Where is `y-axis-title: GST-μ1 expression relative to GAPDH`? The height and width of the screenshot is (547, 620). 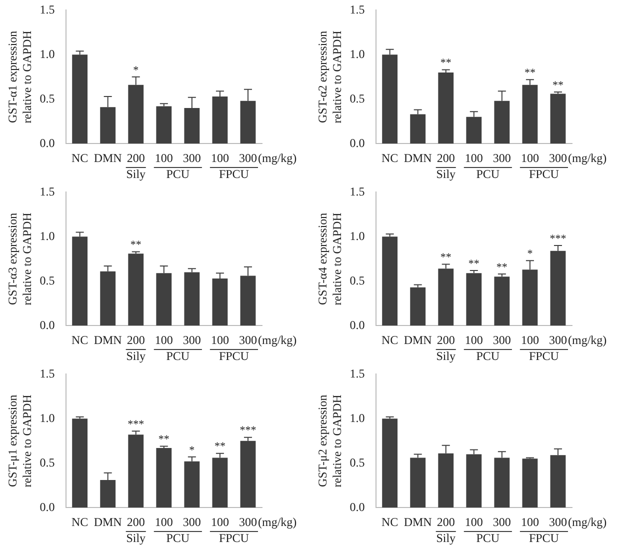 y-axis-title: GST-μ1 expression relative to GAPDH is located at coordinates (19, 441).